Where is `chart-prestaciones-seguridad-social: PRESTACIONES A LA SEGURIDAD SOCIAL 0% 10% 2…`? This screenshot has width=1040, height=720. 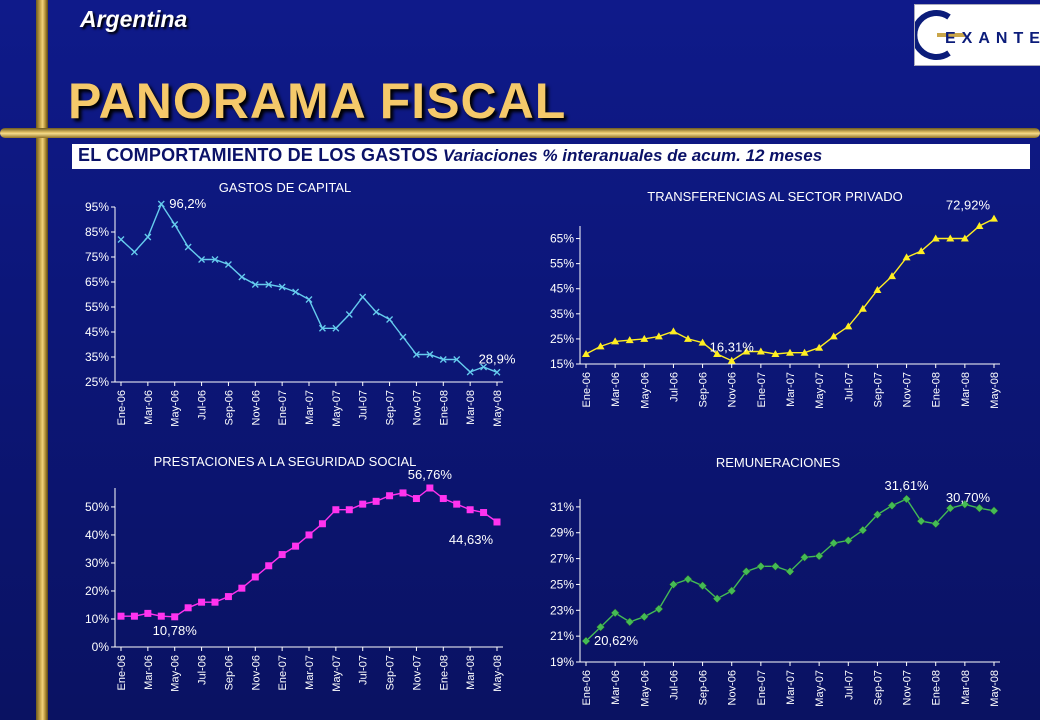
chart-prestaciones-seguridad-social: PRESTACIONES A LA SEGURIDAD SOCIAL 0% 10% 2… is located at coordinates (294, 573).